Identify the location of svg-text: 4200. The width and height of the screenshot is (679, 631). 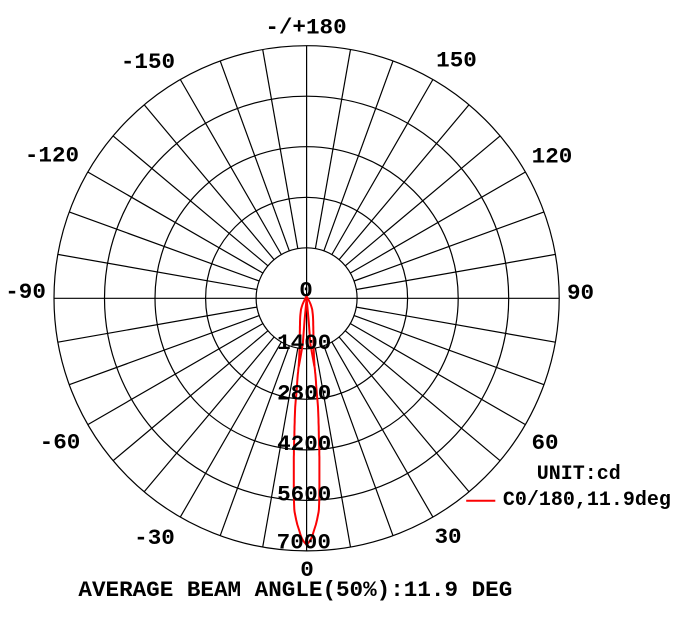
(304, 444).